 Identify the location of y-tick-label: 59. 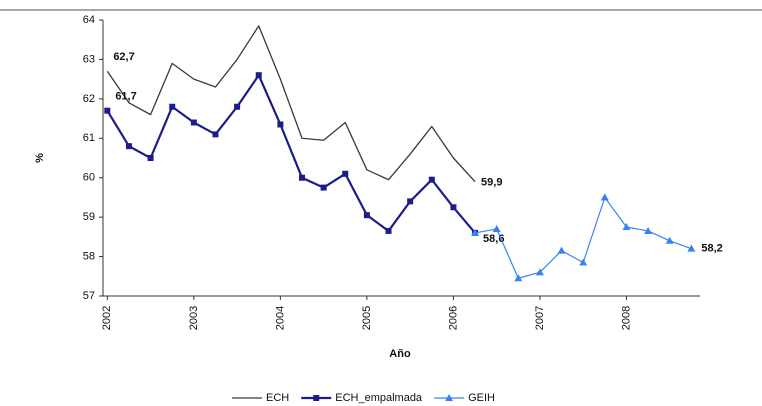
(89, 217).